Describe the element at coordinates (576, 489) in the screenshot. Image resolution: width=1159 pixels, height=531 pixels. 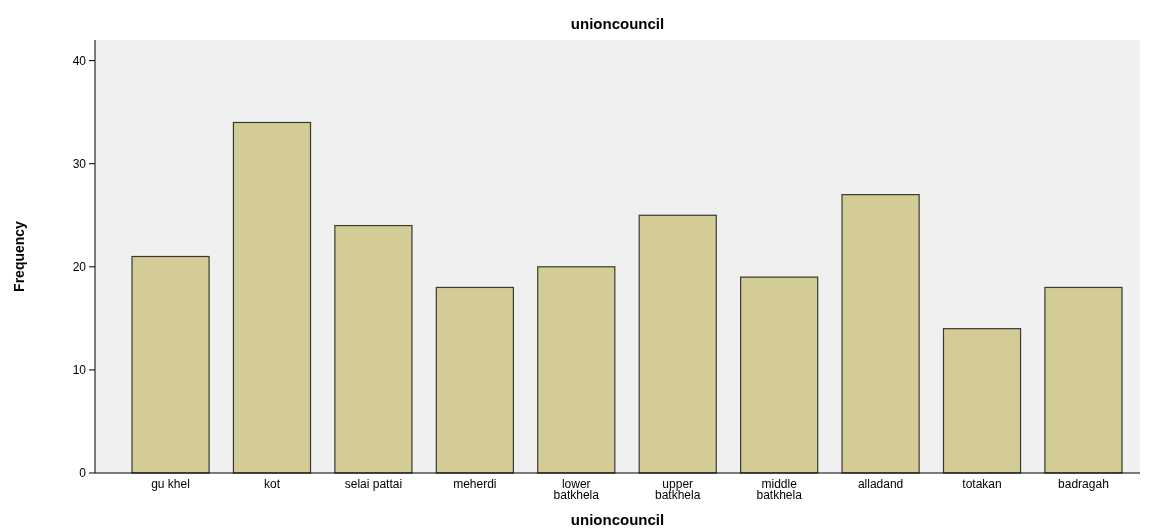
I see `x-tick-label: lower batkhela` at that location.